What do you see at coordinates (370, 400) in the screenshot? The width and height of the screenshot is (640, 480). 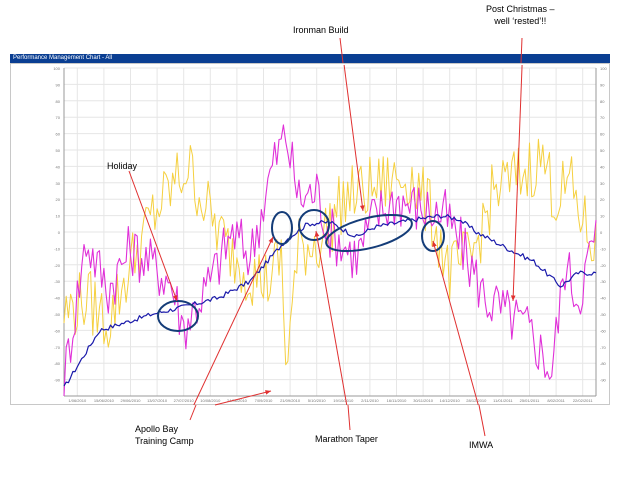 I see `x-tick-label: 2/11/2010` at bounding box center [370, 400].